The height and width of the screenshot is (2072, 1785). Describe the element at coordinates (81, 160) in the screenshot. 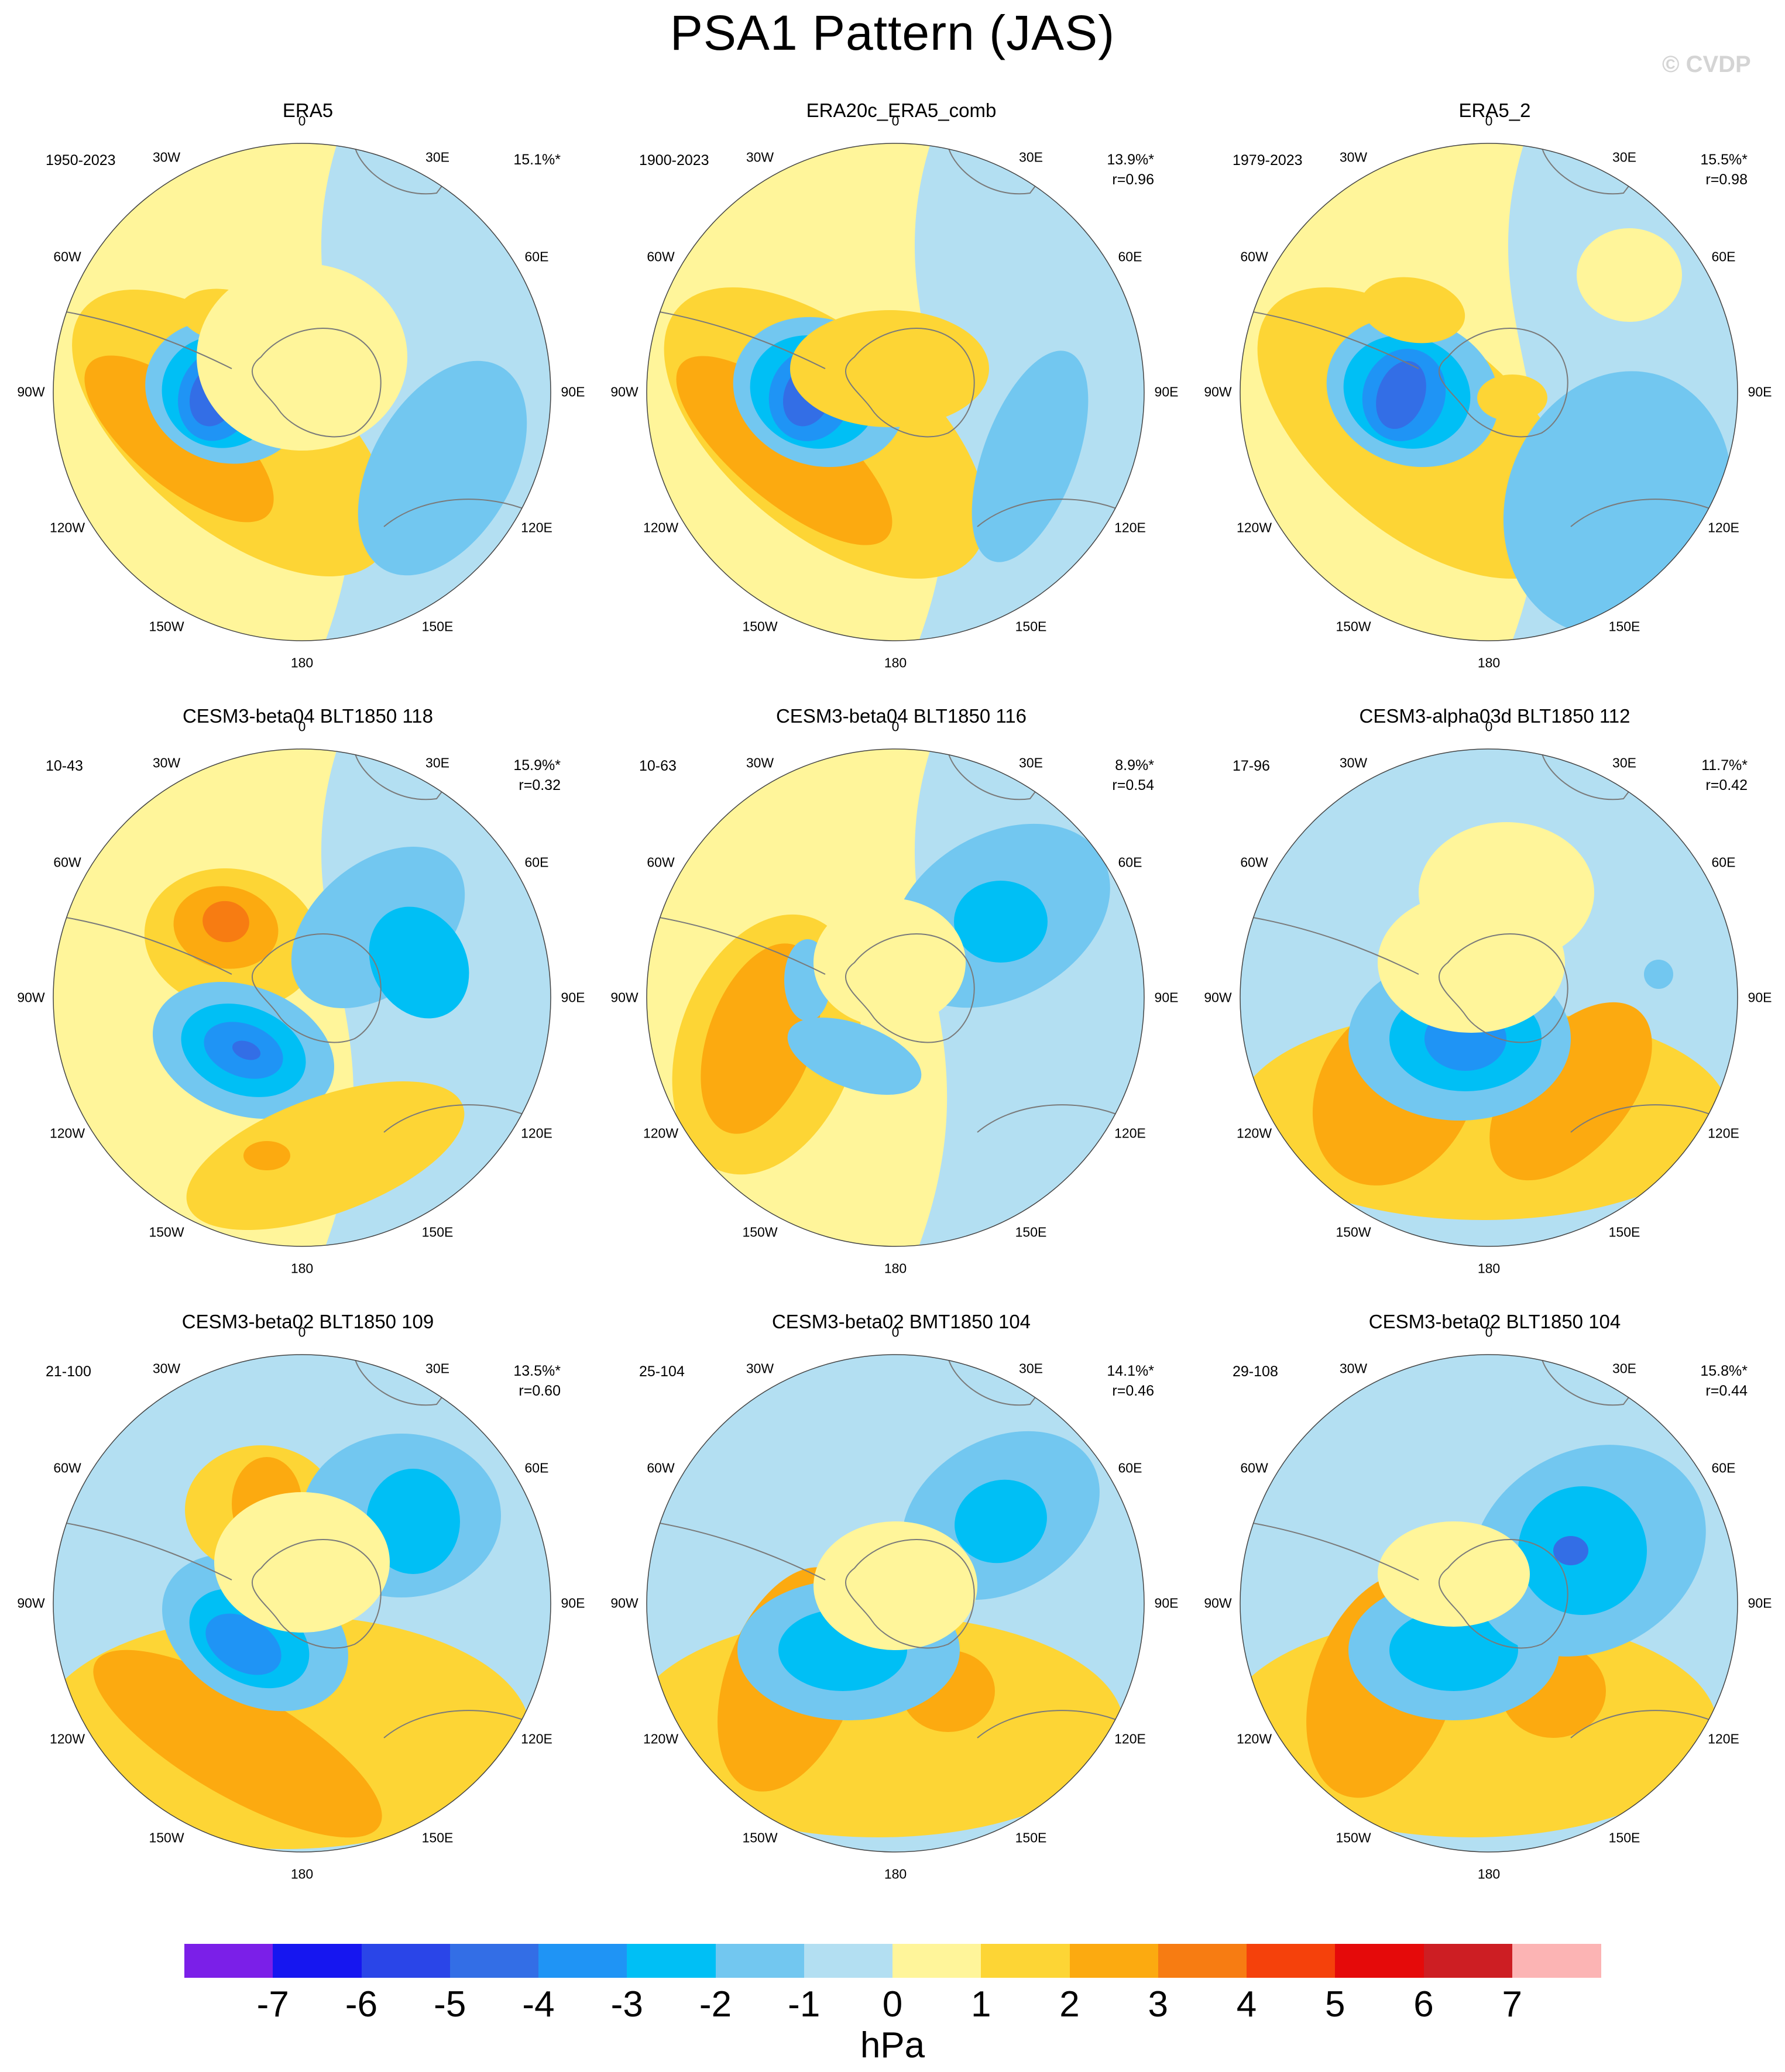

I see `panel-period: 1950-2023` at that location.